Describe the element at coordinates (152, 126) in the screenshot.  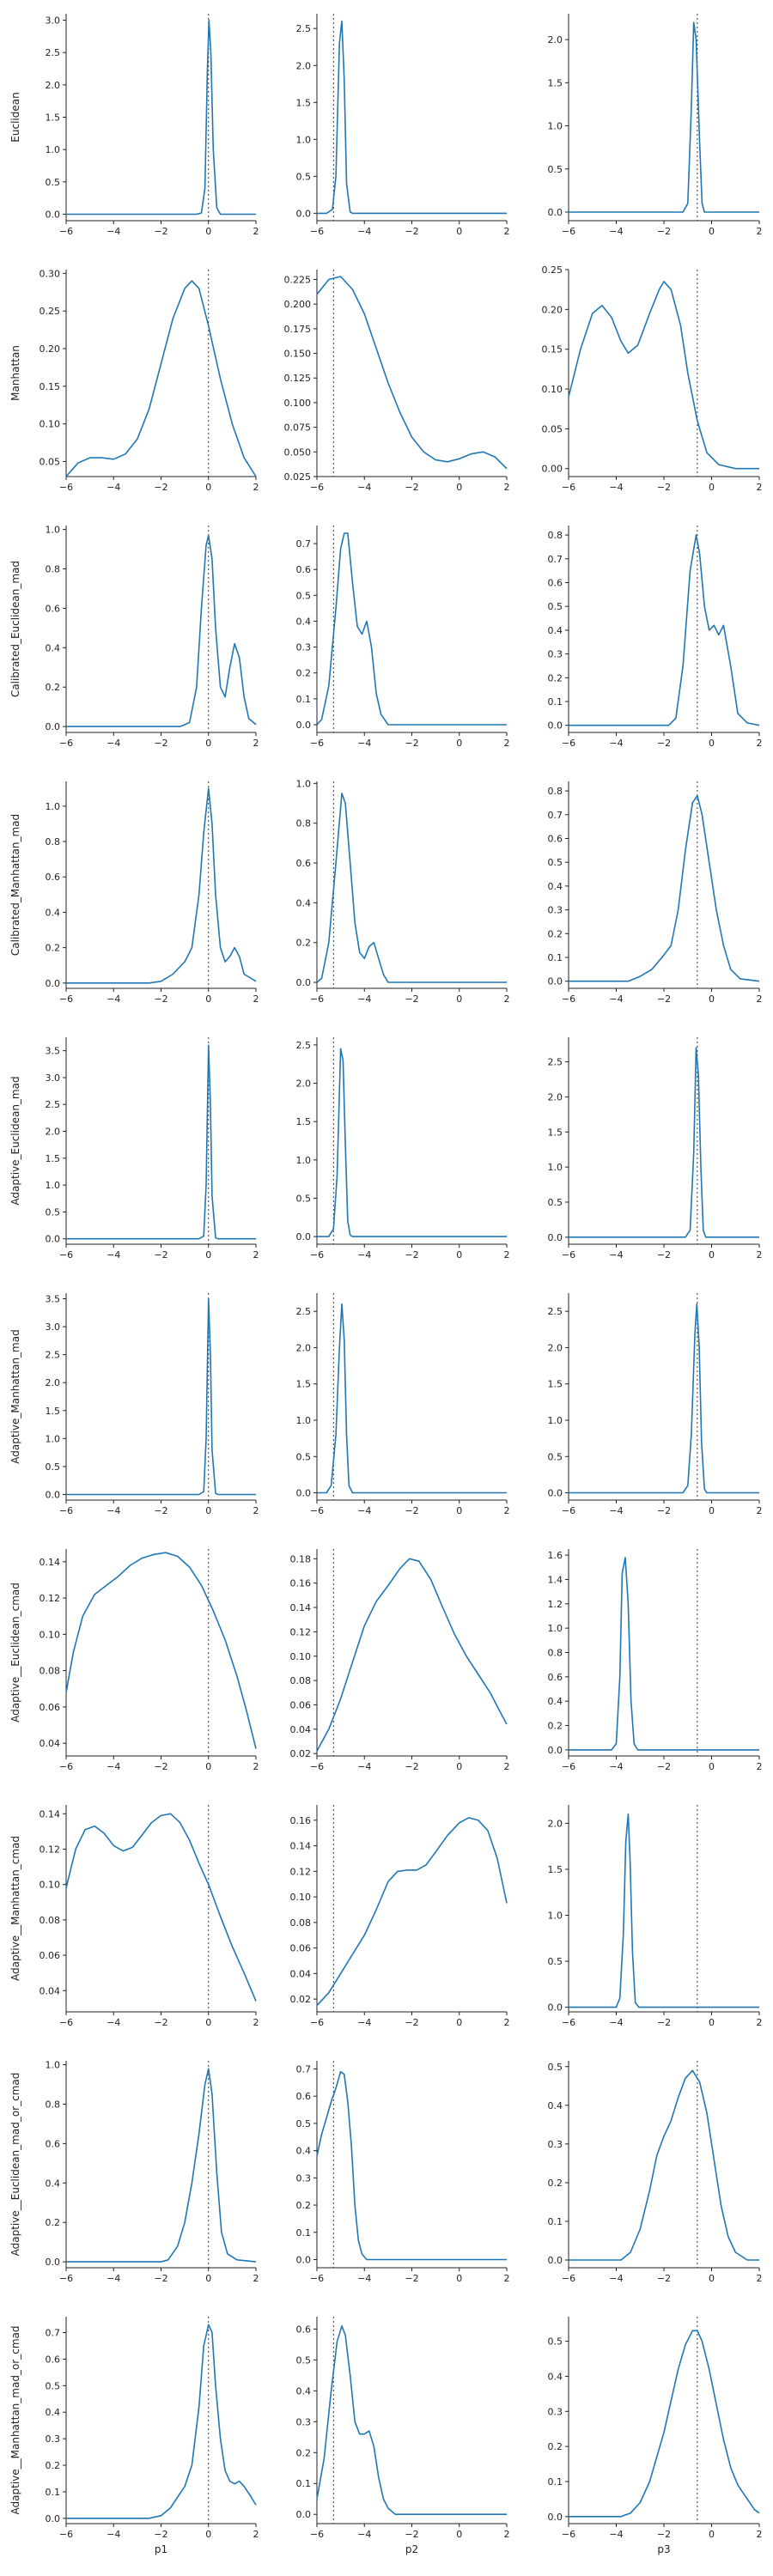
I see `density-panel: −6 −4 −2 0 2 0.0 0.5 1.0 1.5 2.0 2.5 3.0` at that location.